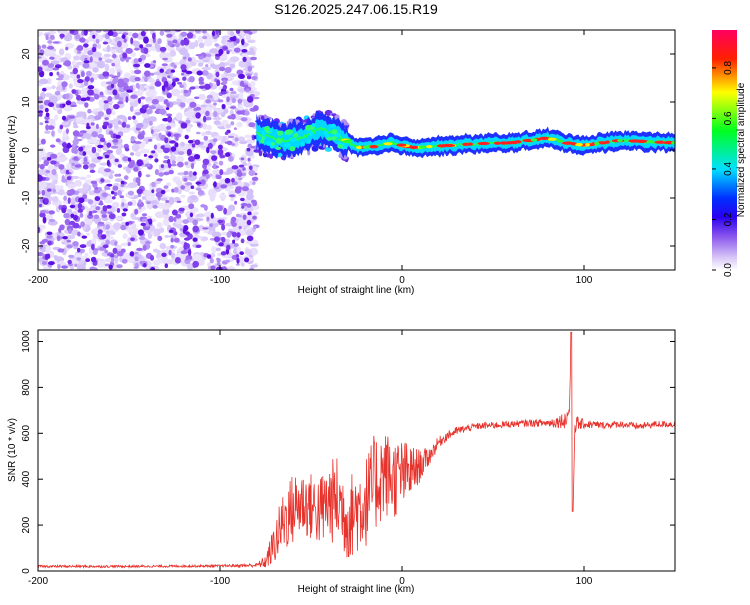  I want to click on snr-y-label: SNR (10 * v/v), so click(12, 450).